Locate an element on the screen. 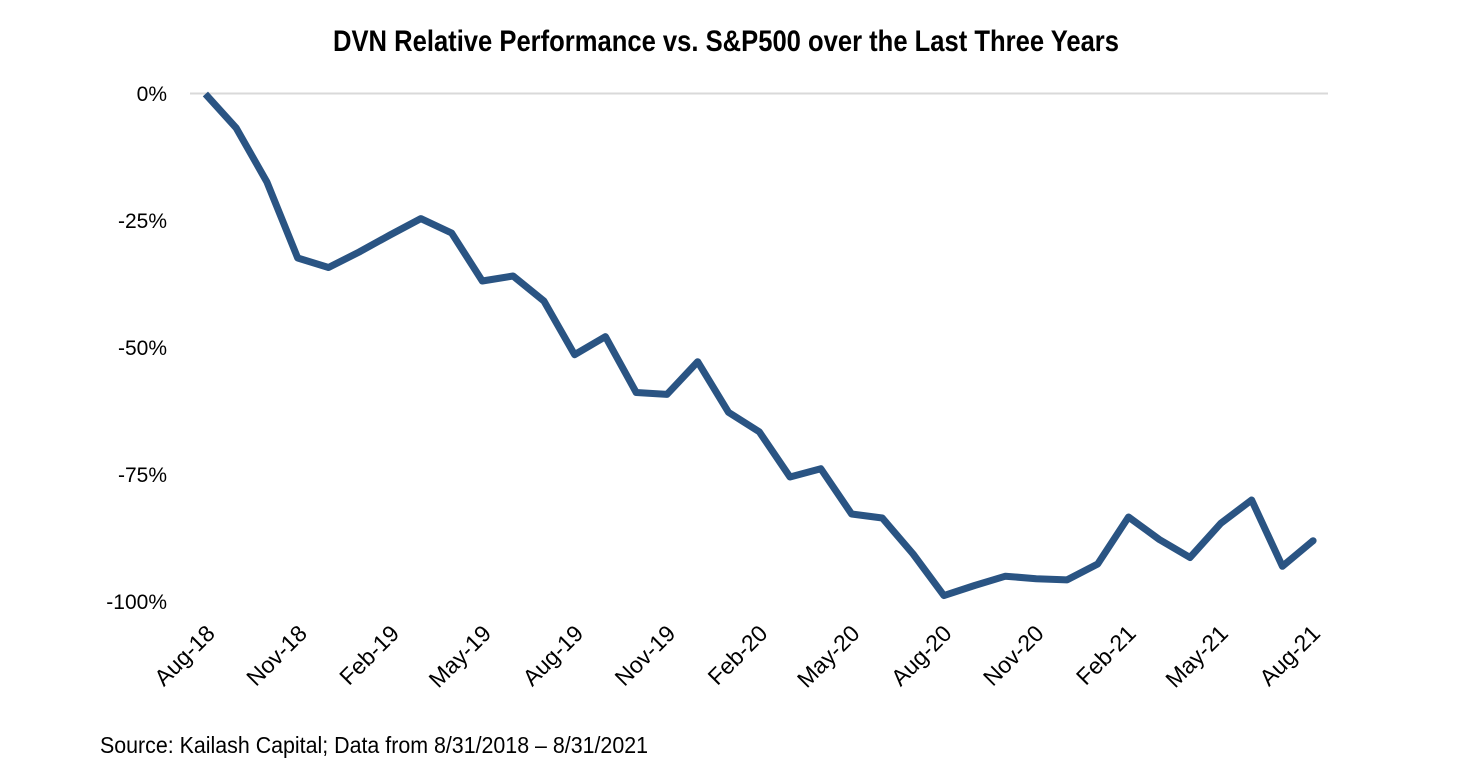 The width and height of the screenshot is (1461, 779). svg-text: -50% is located at coordinates (142, 348).